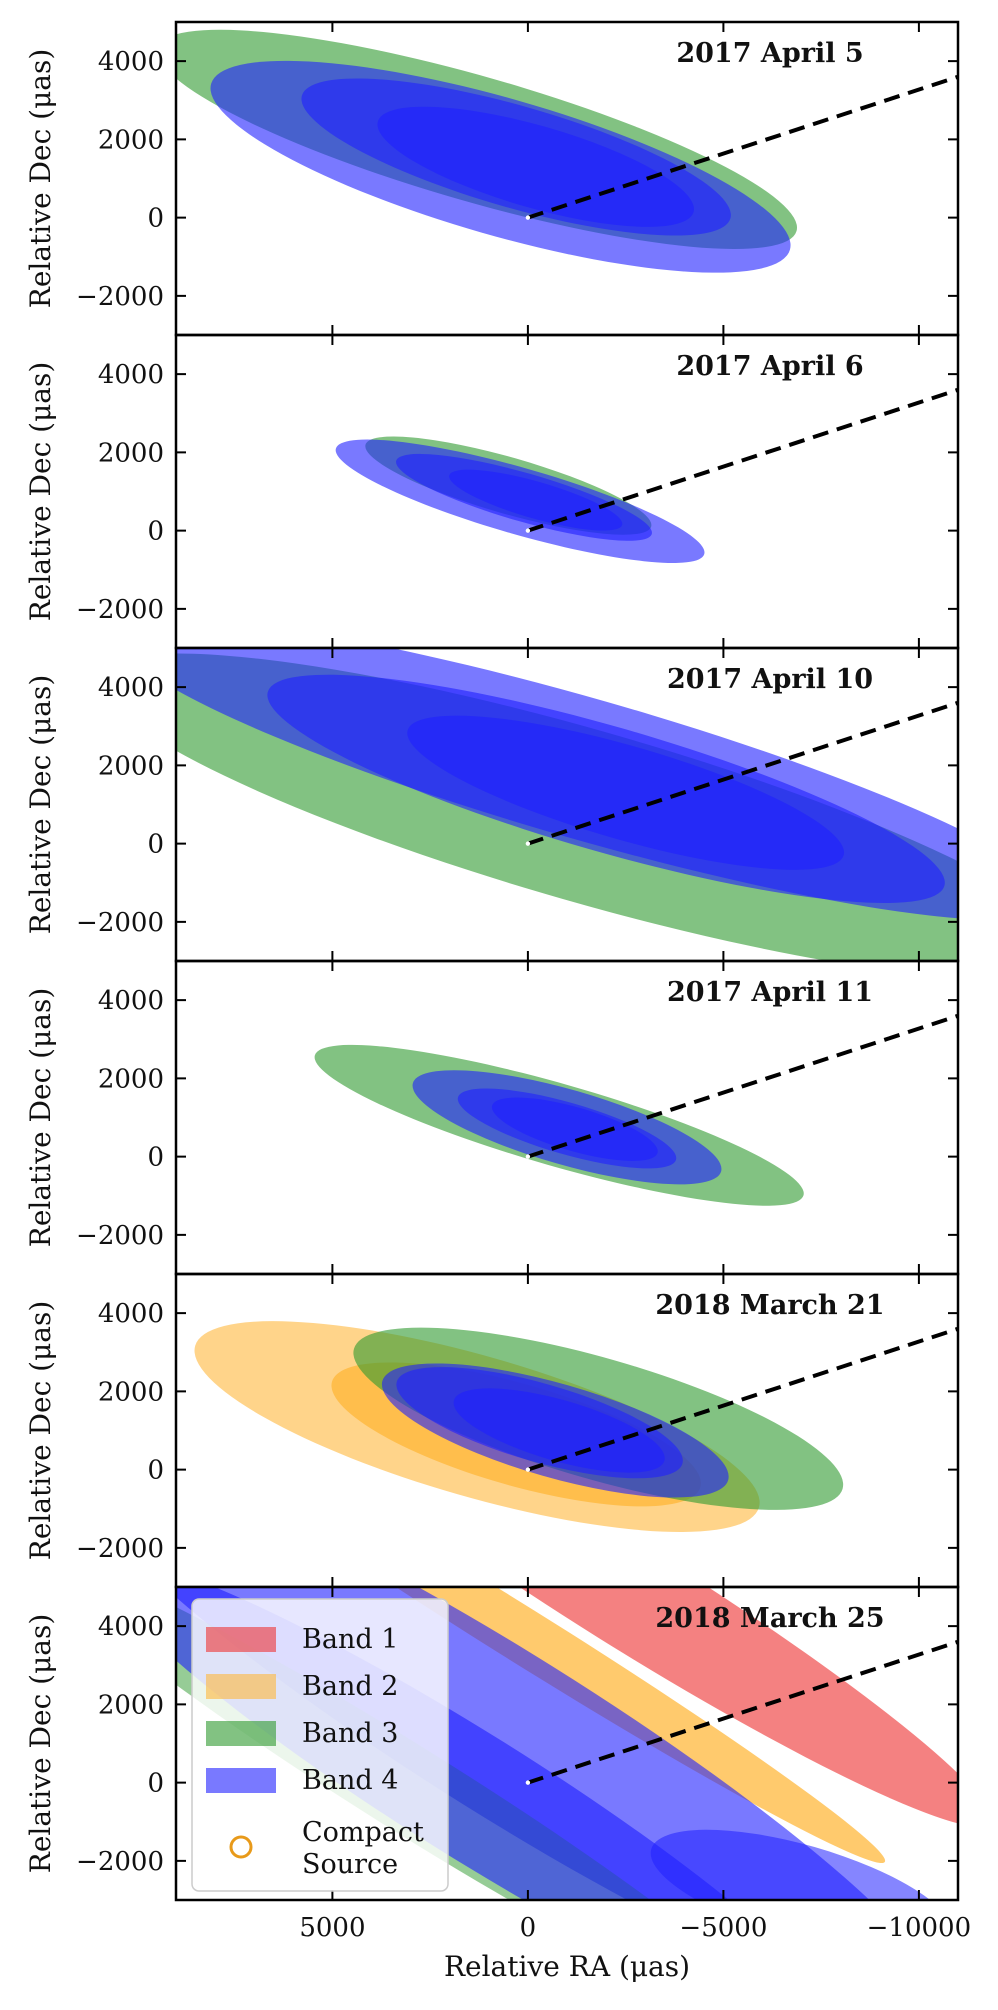 The width and height of the screenshot is (998, 2010). Describe the element at coordinates (241, 1733) in the screenshot. I see `band3-legend-swatch` at that location.